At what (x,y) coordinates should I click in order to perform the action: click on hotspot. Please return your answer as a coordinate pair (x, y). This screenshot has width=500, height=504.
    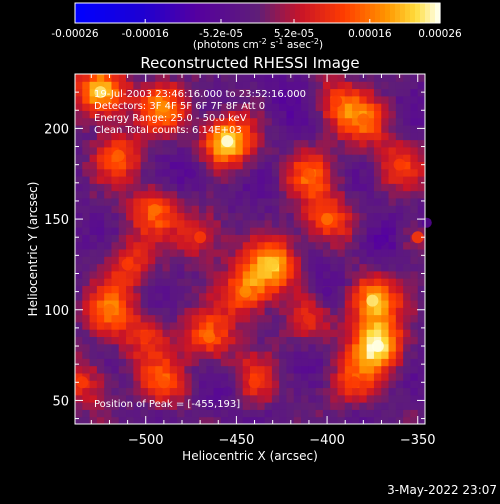
    Looking at the image, I should click on (399, 164).